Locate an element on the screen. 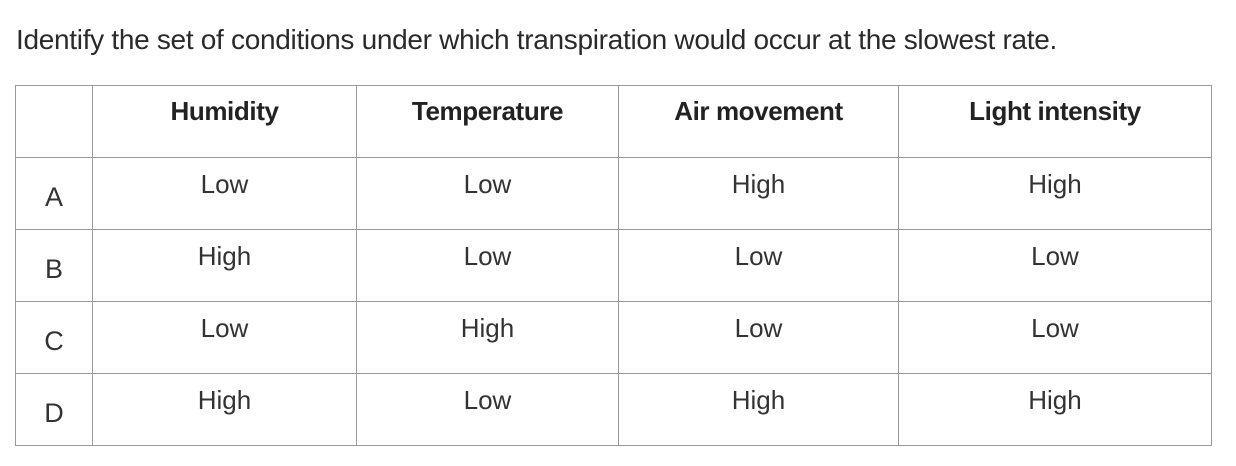  header-air-movement: Air movement is located at coordinates (758, 121).